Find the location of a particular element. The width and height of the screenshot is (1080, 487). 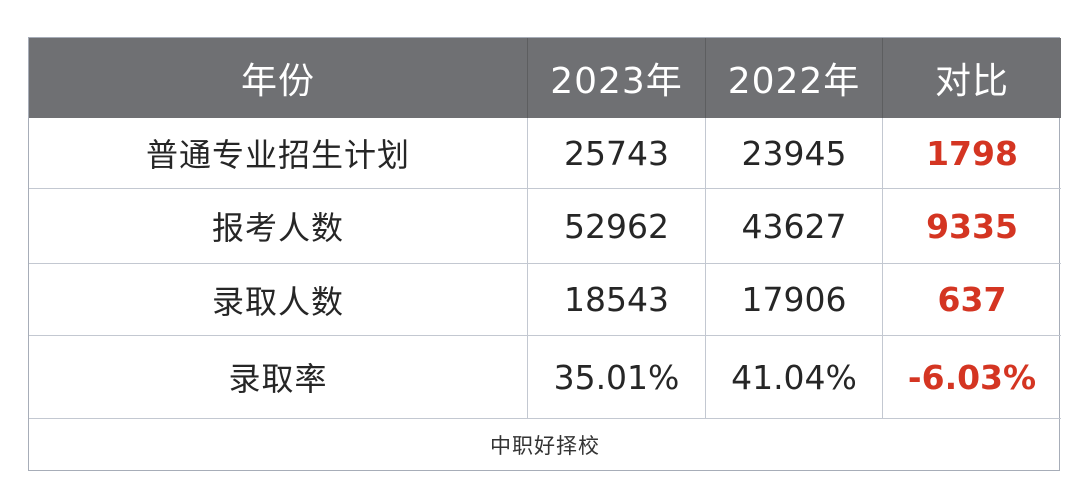

value-2023-applicants: 52962 is located at coordinates (617, 226).